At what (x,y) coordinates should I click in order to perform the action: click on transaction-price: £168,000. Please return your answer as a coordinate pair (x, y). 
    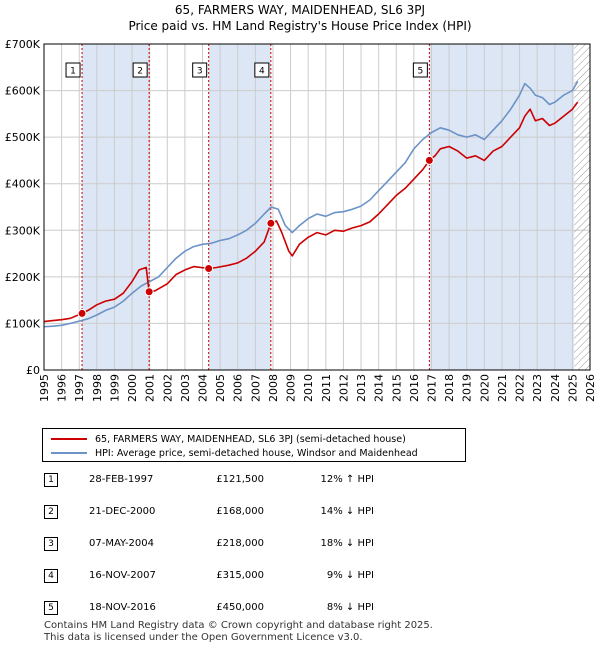
    Looking at the image, I should click on (240, 511).